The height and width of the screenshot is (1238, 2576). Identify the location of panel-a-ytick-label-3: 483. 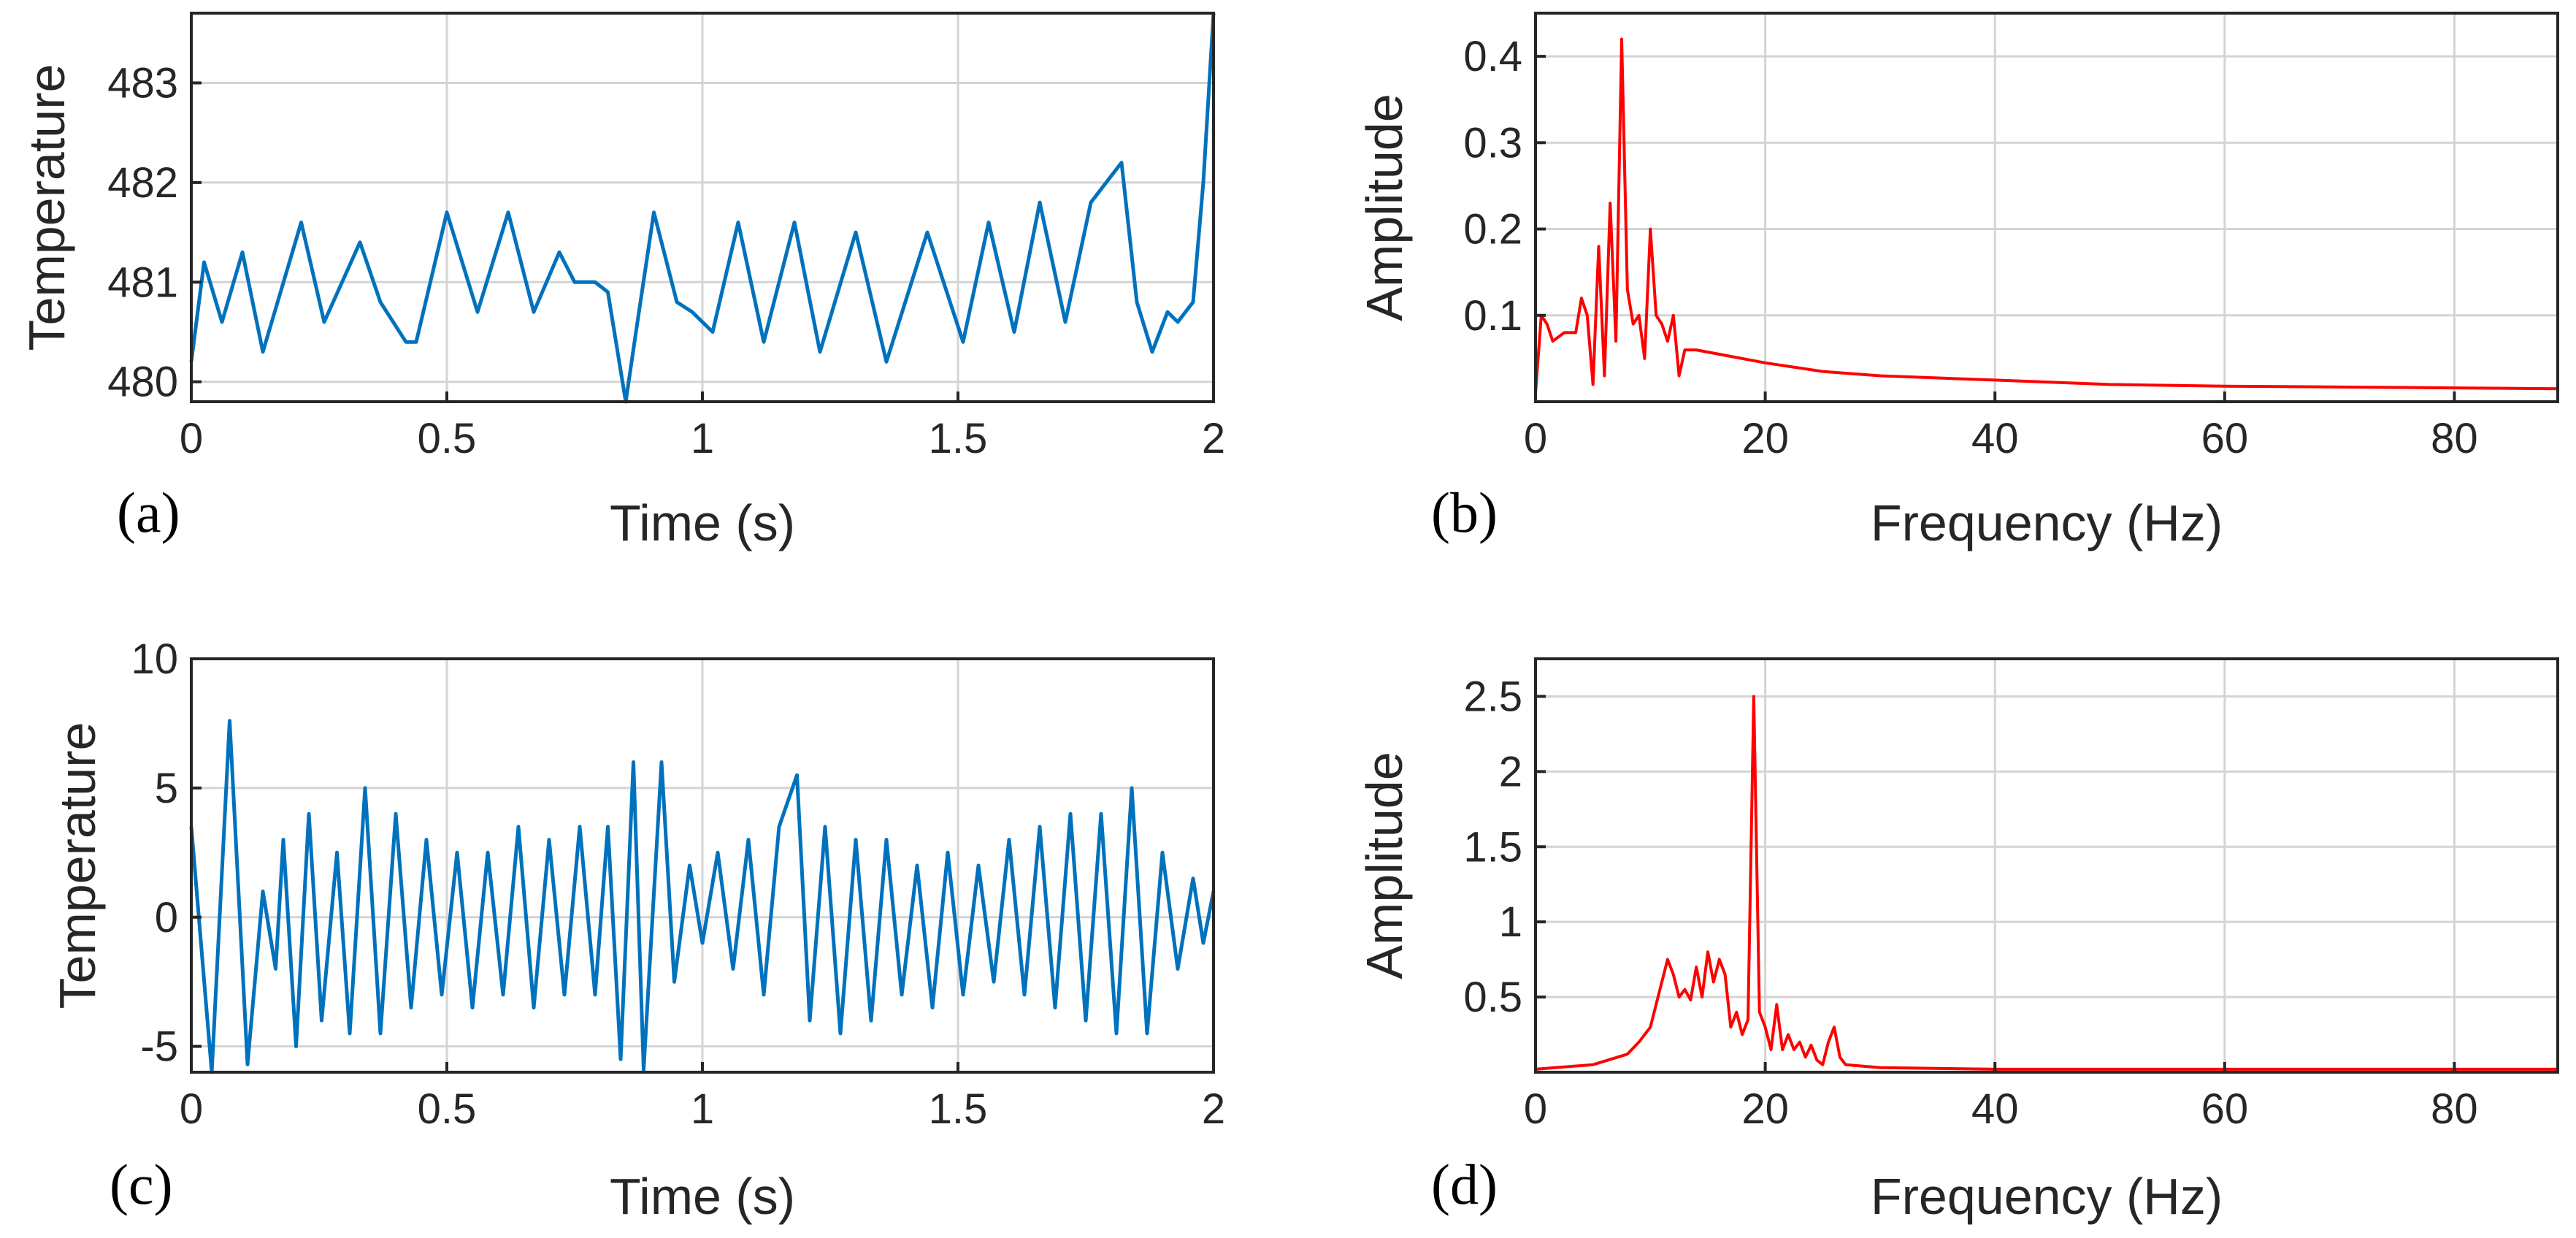
(142, 83).